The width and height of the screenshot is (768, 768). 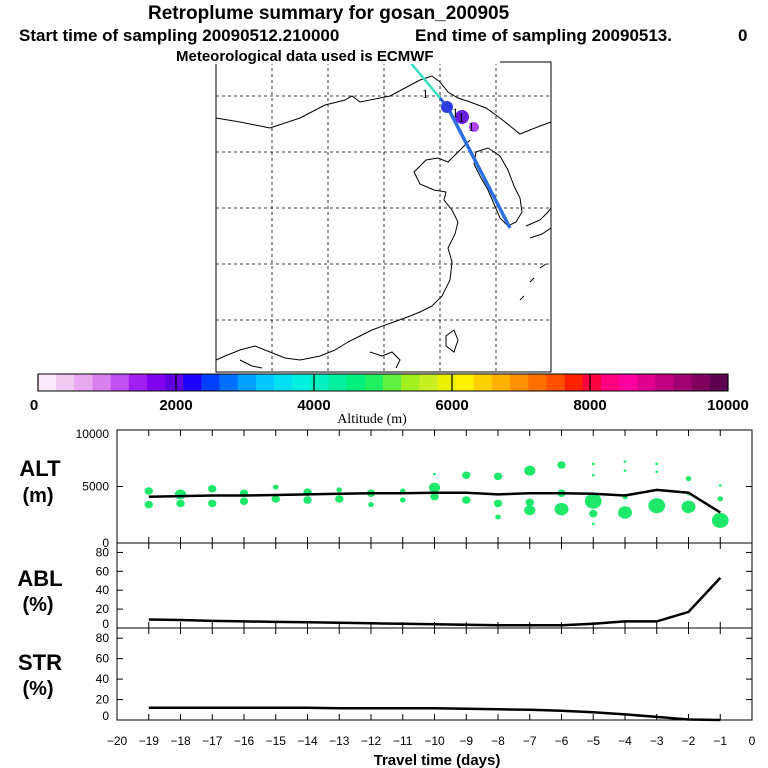 What do you see at coordinates (720, 741) in the screenshot?
I see `x-tick-label: −1` at bounding box center [720, 741].